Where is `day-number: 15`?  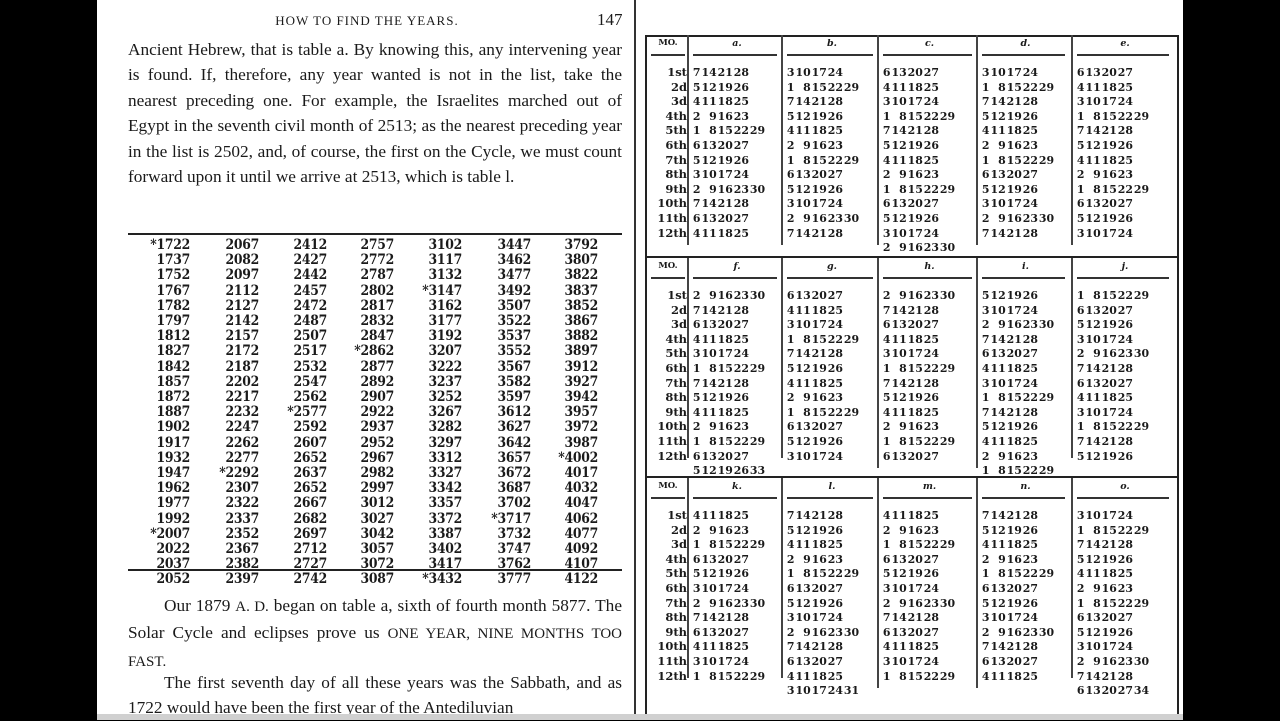 day-number: 15 is located at coordinates (1109, 529).